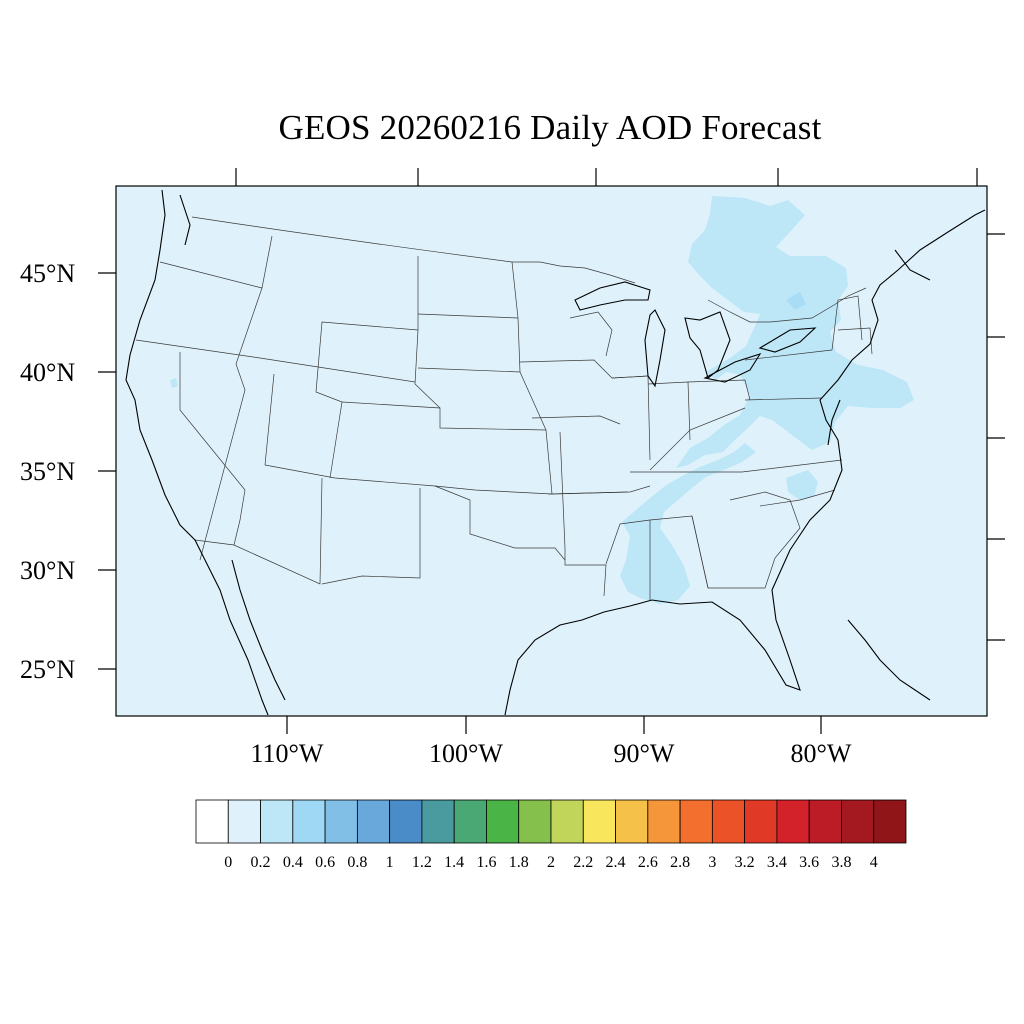  Describe the element at coordinates (519, 862) in the screenshot. I see `colorbar-label: 1.8` at that location.